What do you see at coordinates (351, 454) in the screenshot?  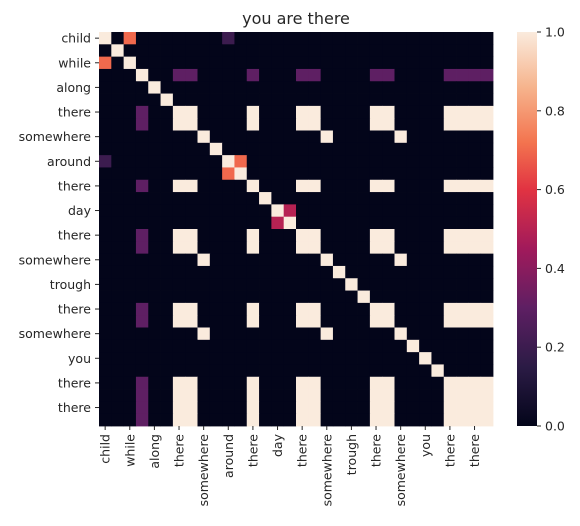 I see `x-tick-label: trough` at bounding box center [351, 454].